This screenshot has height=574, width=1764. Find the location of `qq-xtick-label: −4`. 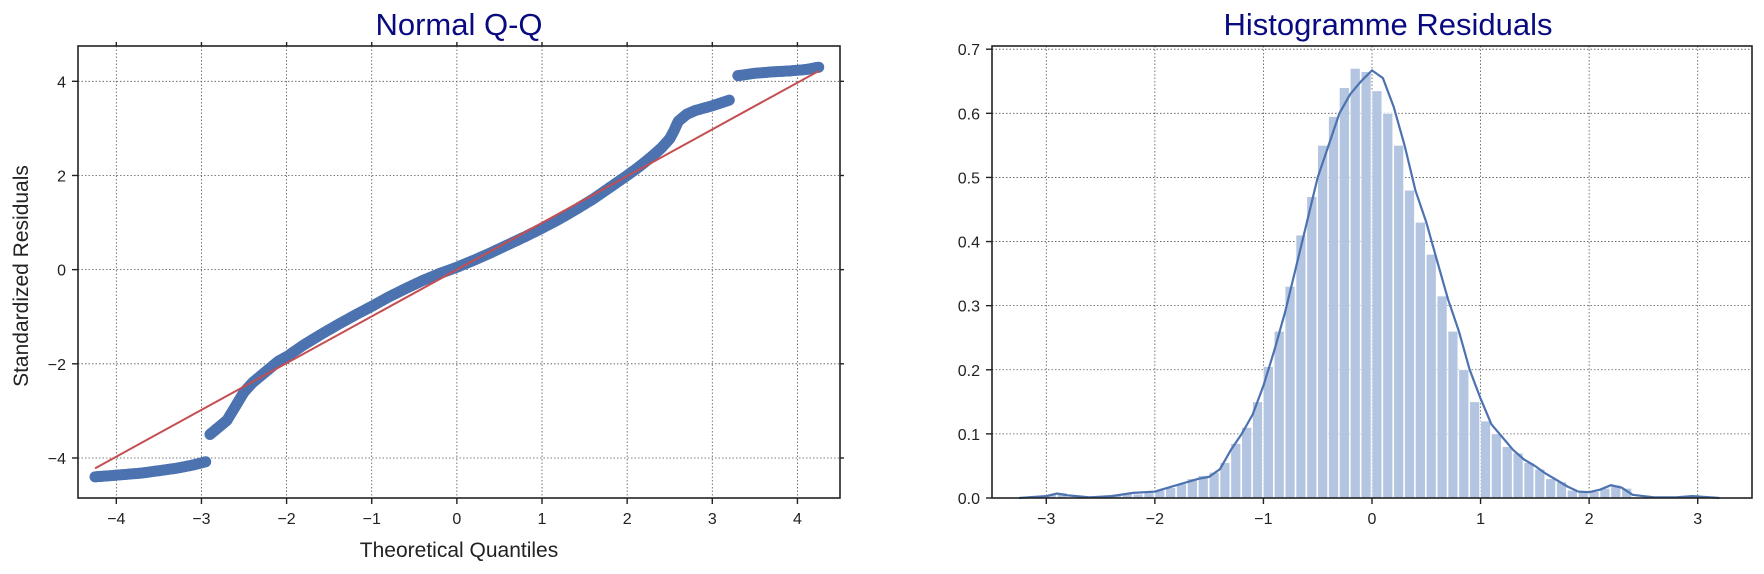

qq-xtick-label: −4 is located at coordinates (116, 519).